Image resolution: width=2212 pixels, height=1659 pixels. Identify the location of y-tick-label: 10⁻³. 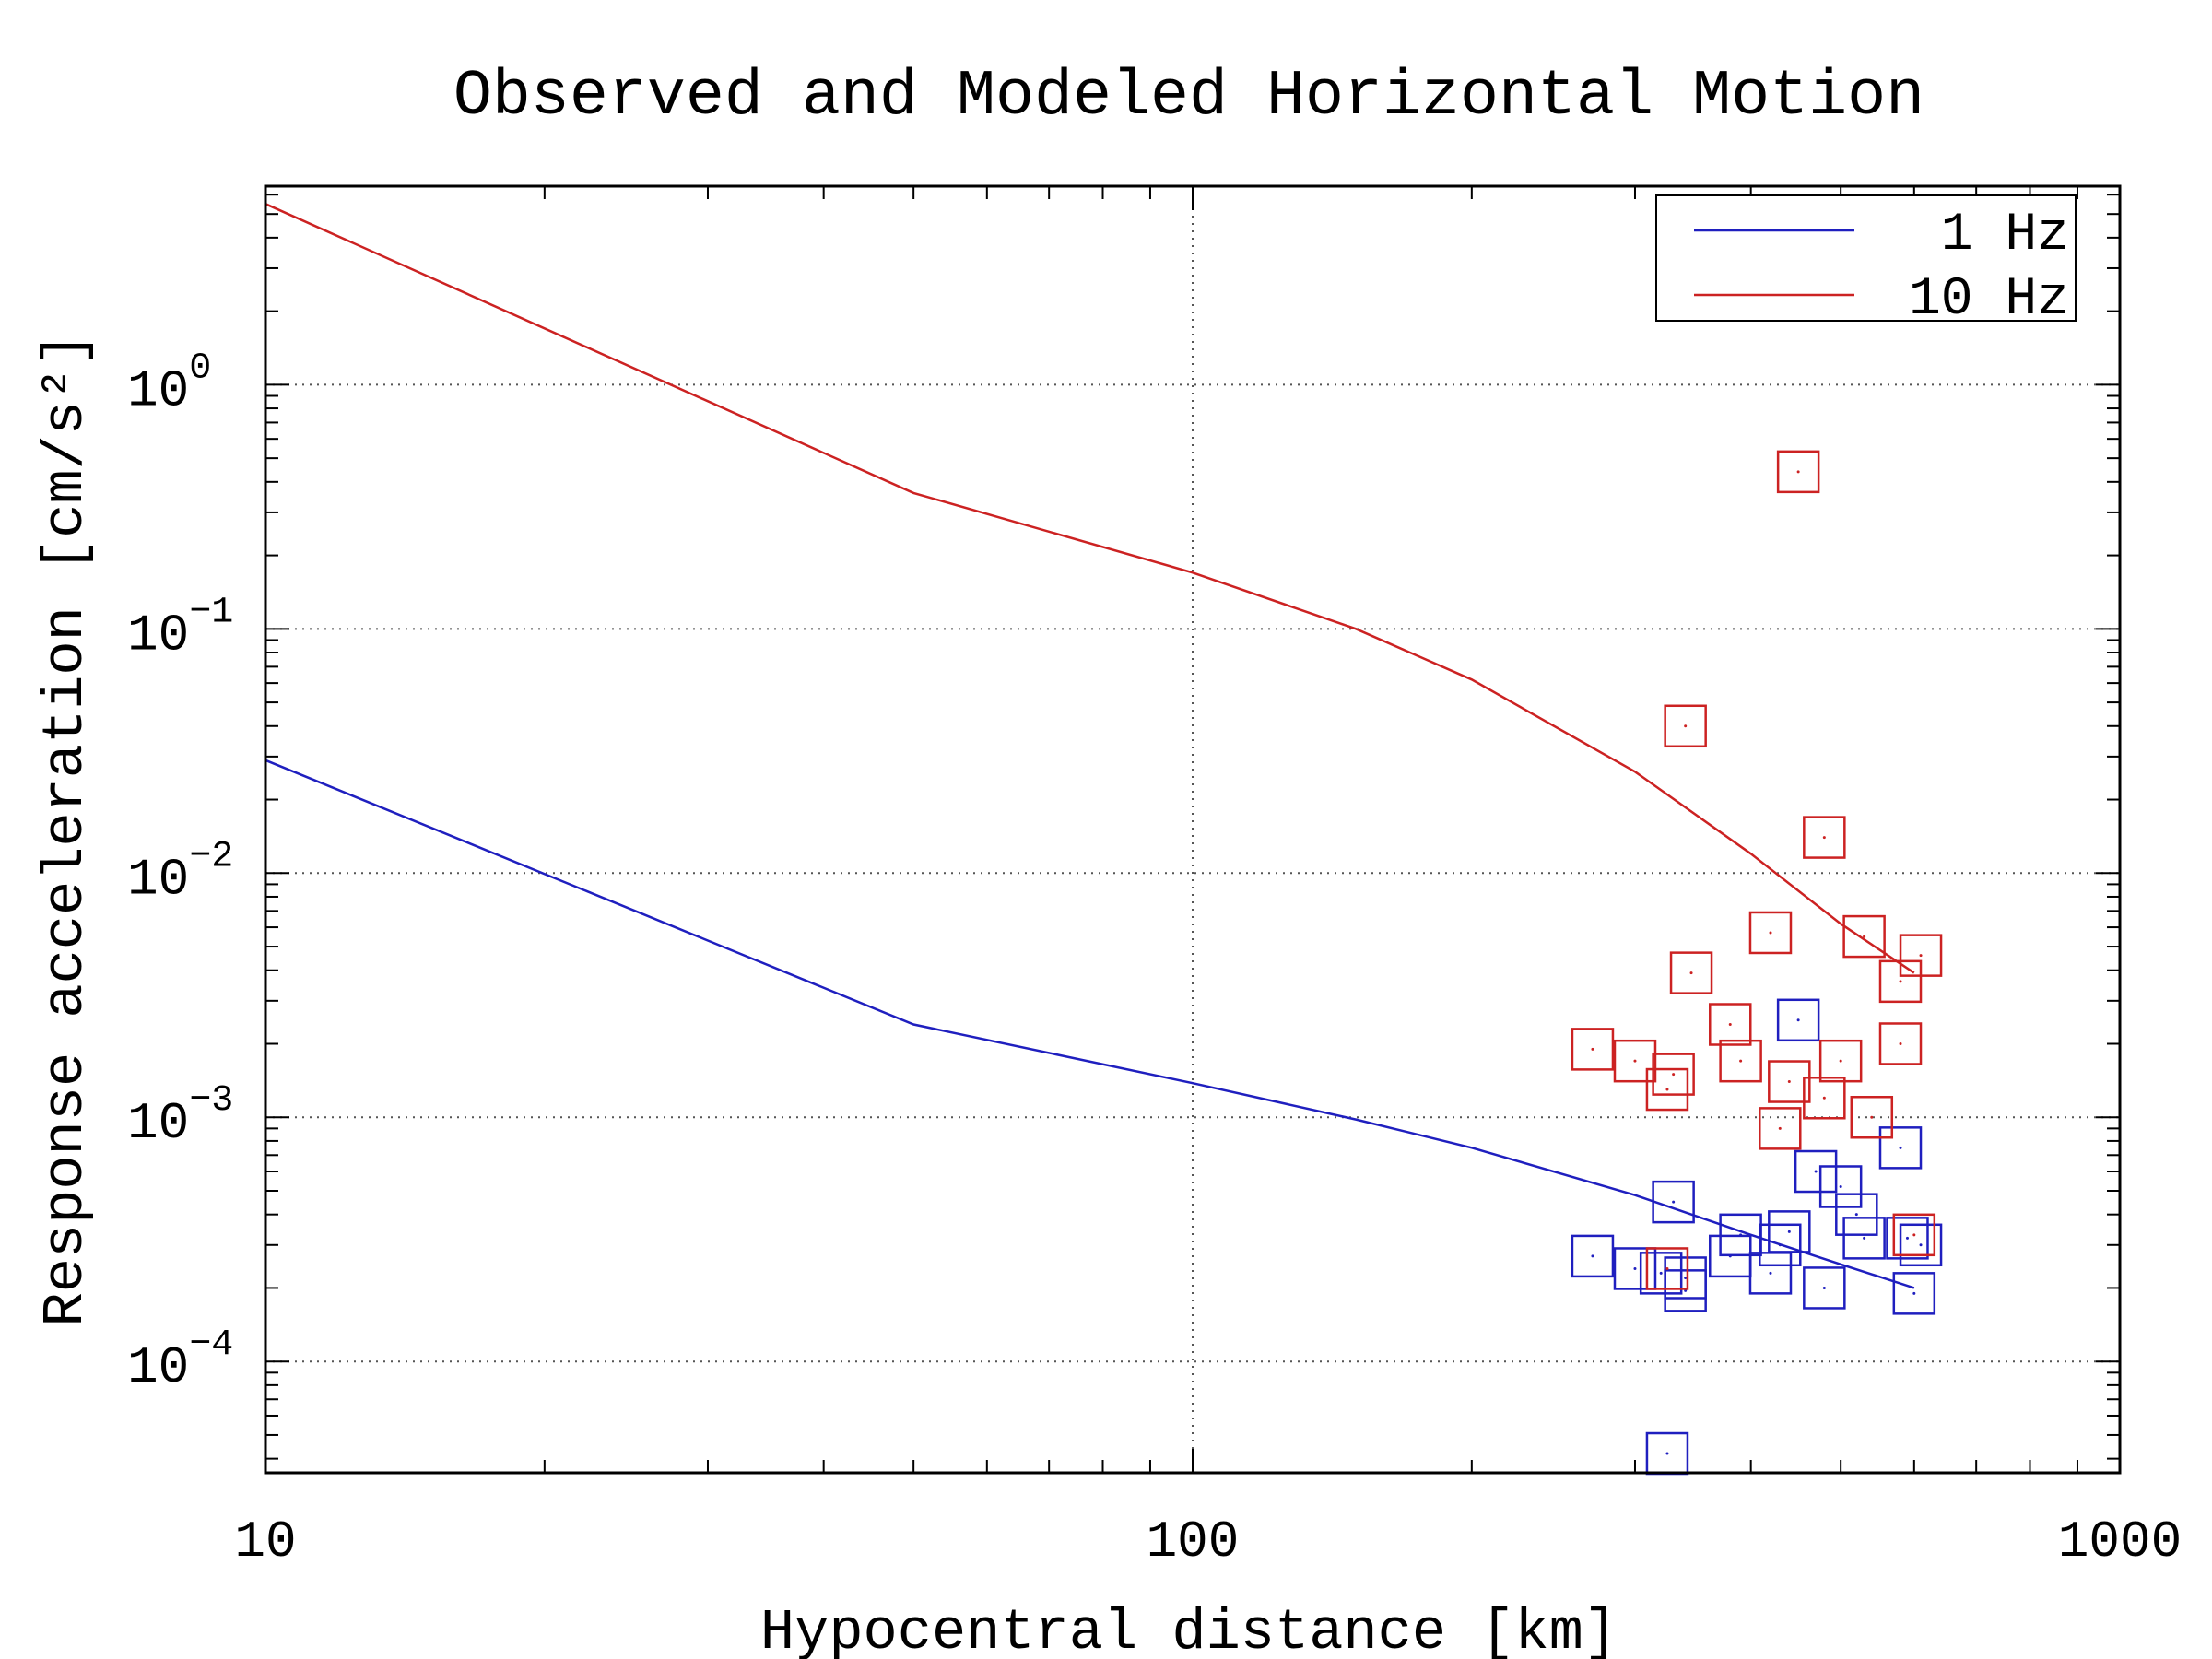
(180, 1116).